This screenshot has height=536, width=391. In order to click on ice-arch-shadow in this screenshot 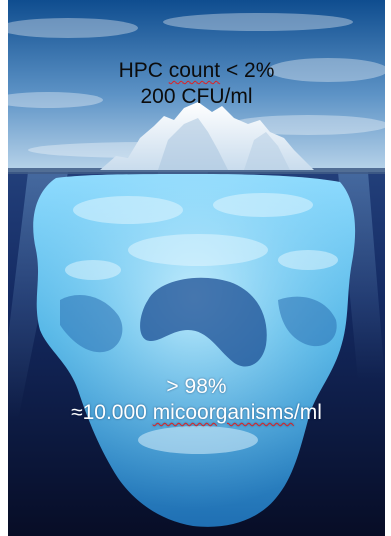, I will do `click(203, 322)`.